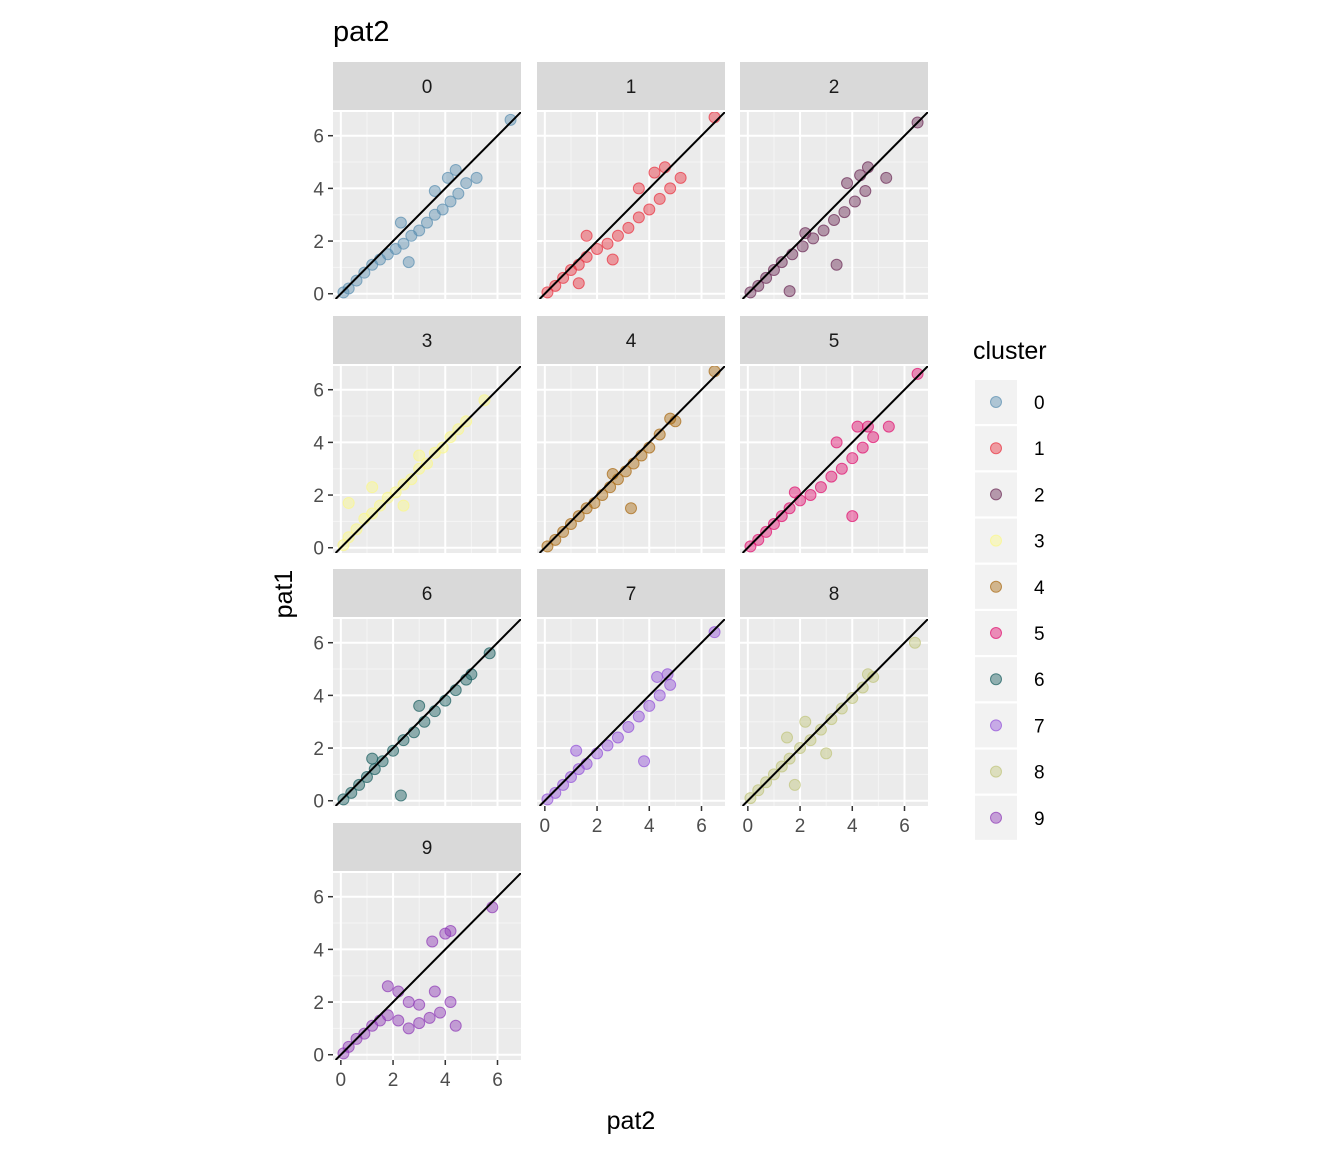 This screenshot has height=1152, width=1344. Describe the element at coordinates (1010, 448) in the screenshot. I see `legend-item-1: 1` at that location.